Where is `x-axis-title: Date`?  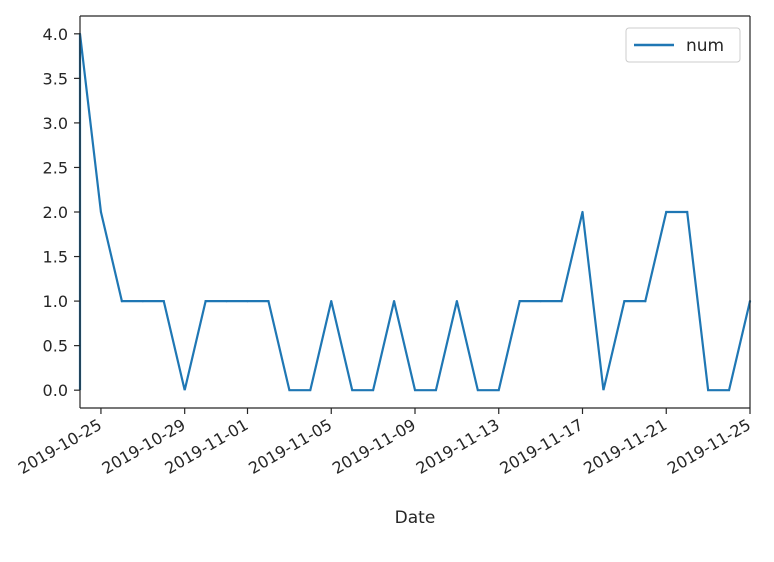 x-axis-title: Date is located at coordinates (415, 518).